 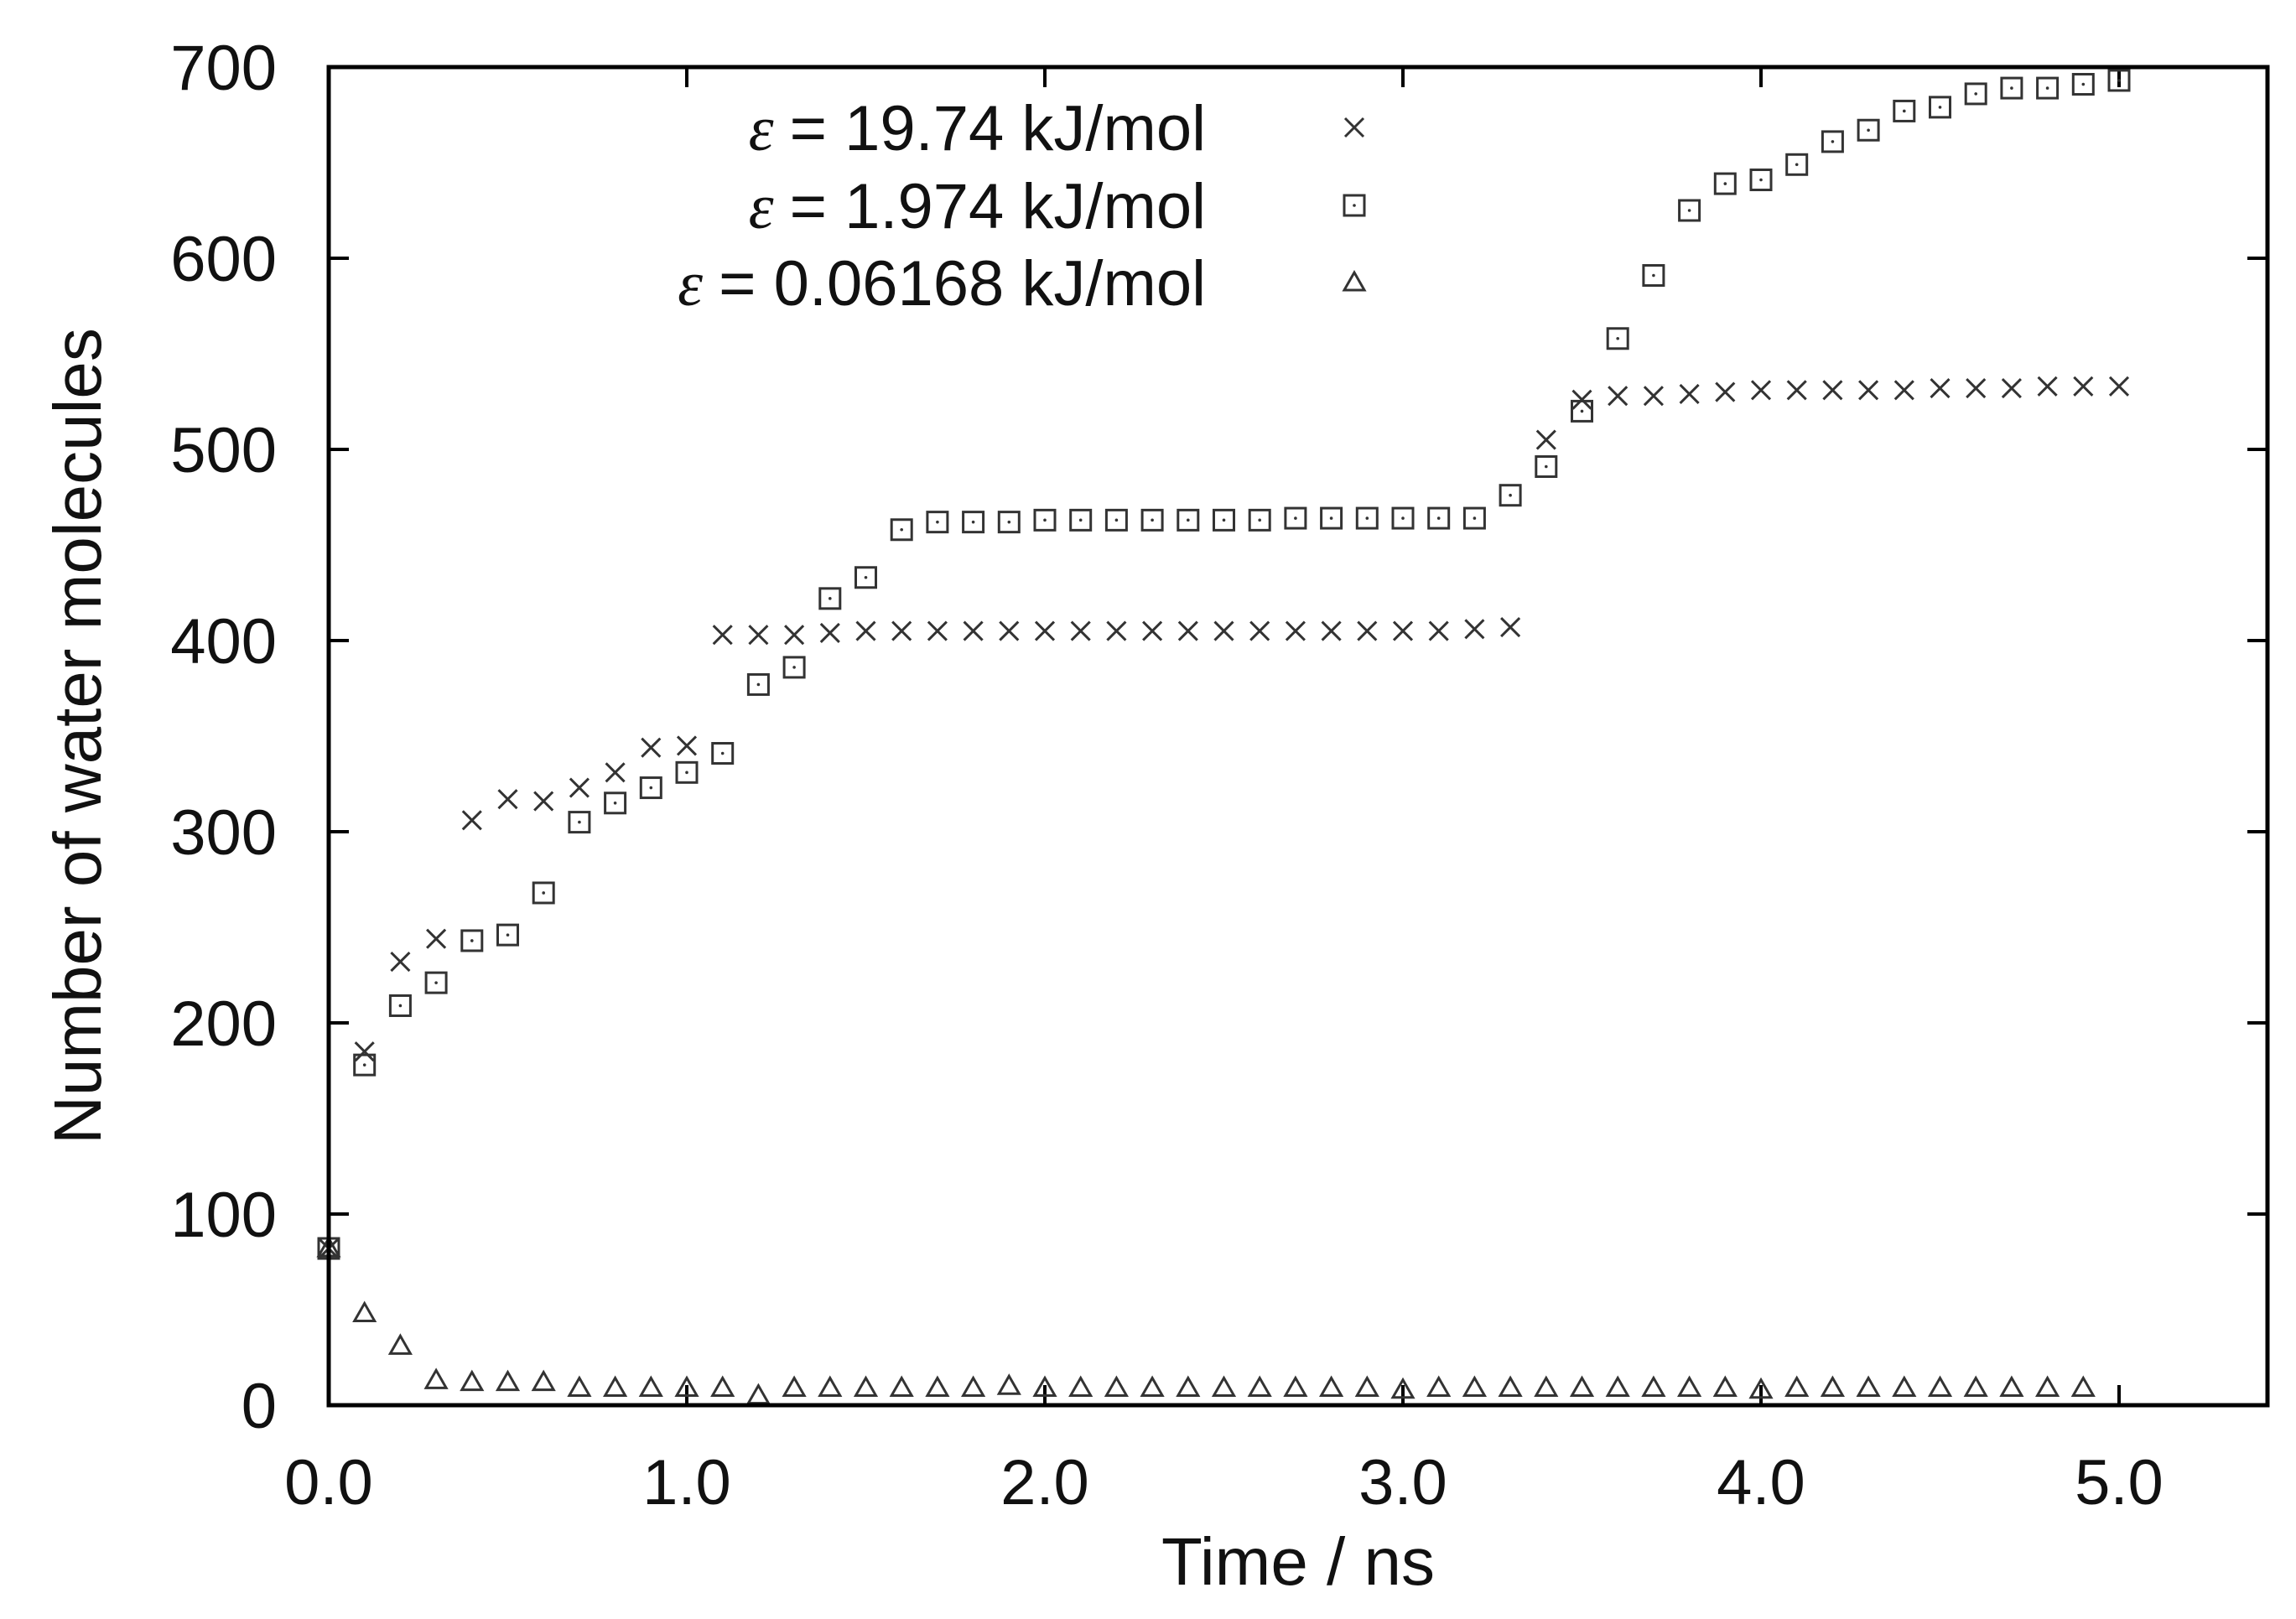 What do you see at coordinates (223, 1215) in the screenshot?
I see `y-tick-label: 100` at bounding box center [223, 1215].